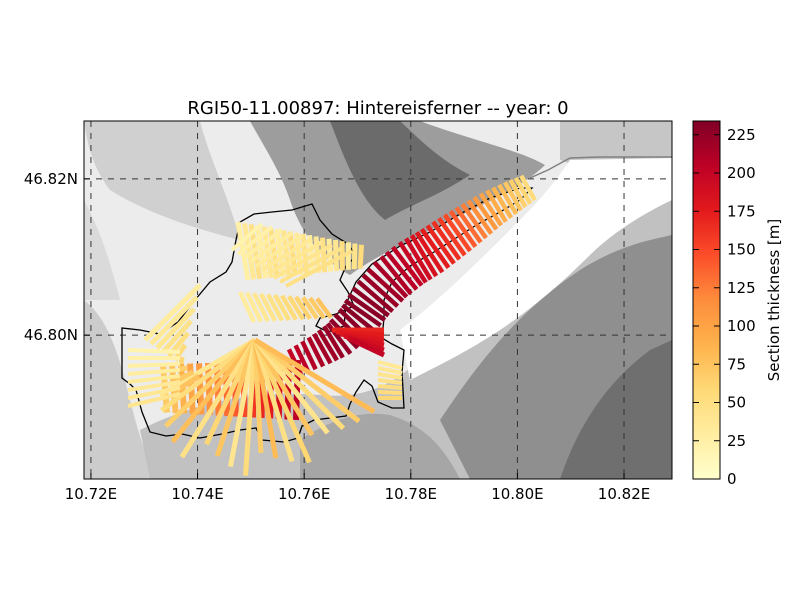  I want to click on x-tick-label: 10.74E, so click(197, 494).